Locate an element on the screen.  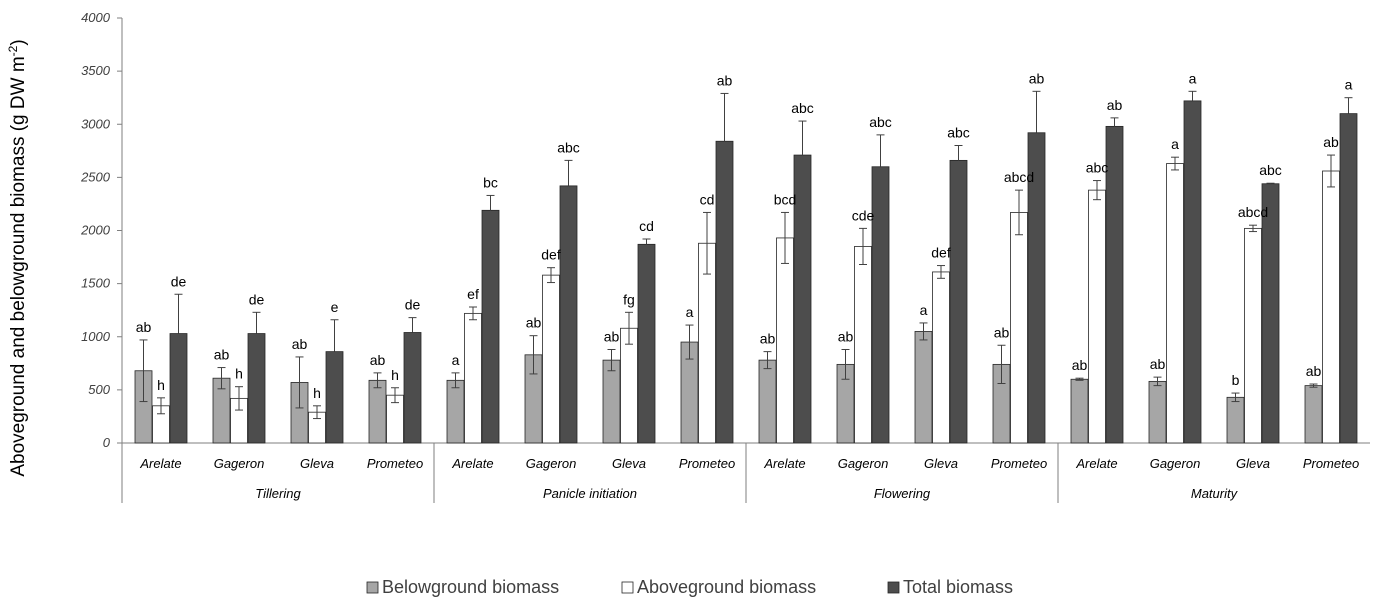
significance-label: def is located at coordinates (941, 253).